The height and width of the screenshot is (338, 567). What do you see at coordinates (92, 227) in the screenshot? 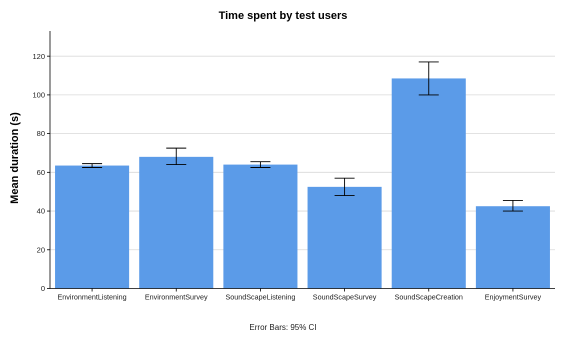
I see `bar-EnvironmentListening` at bounding box center [92, 227].